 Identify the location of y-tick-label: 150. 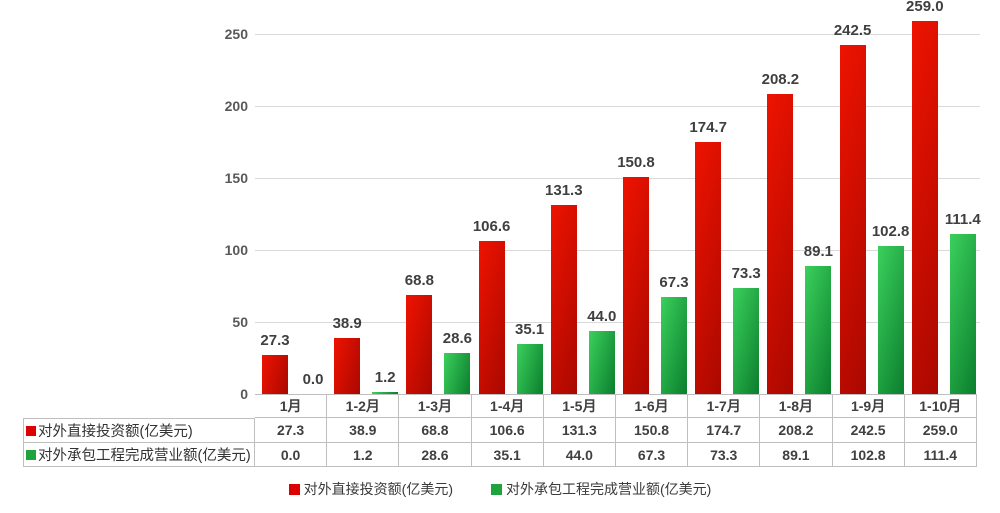
(236, 178).